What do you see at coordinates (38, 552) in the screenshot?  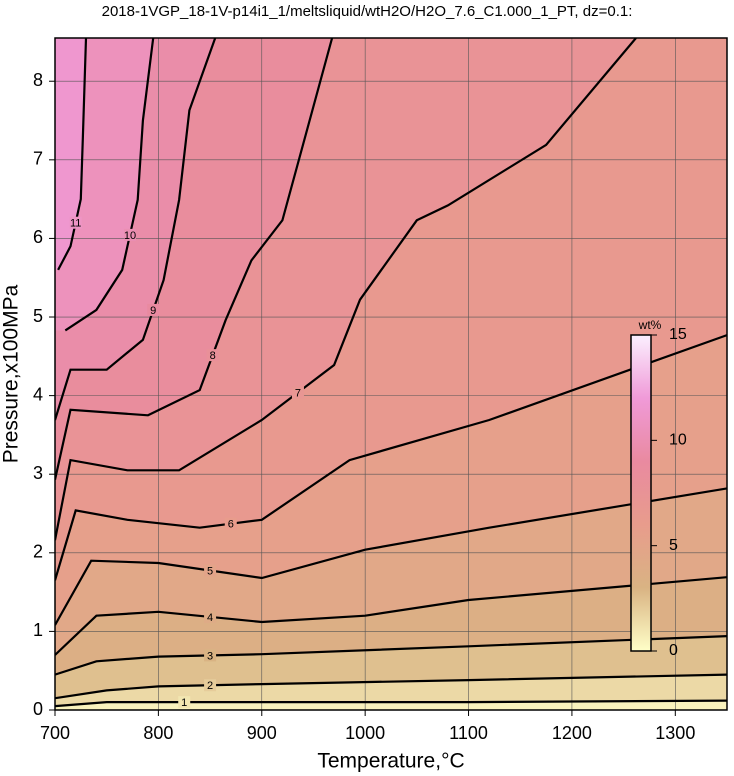 I see `y-tick-label: 2` at bounding box center [38, 552].